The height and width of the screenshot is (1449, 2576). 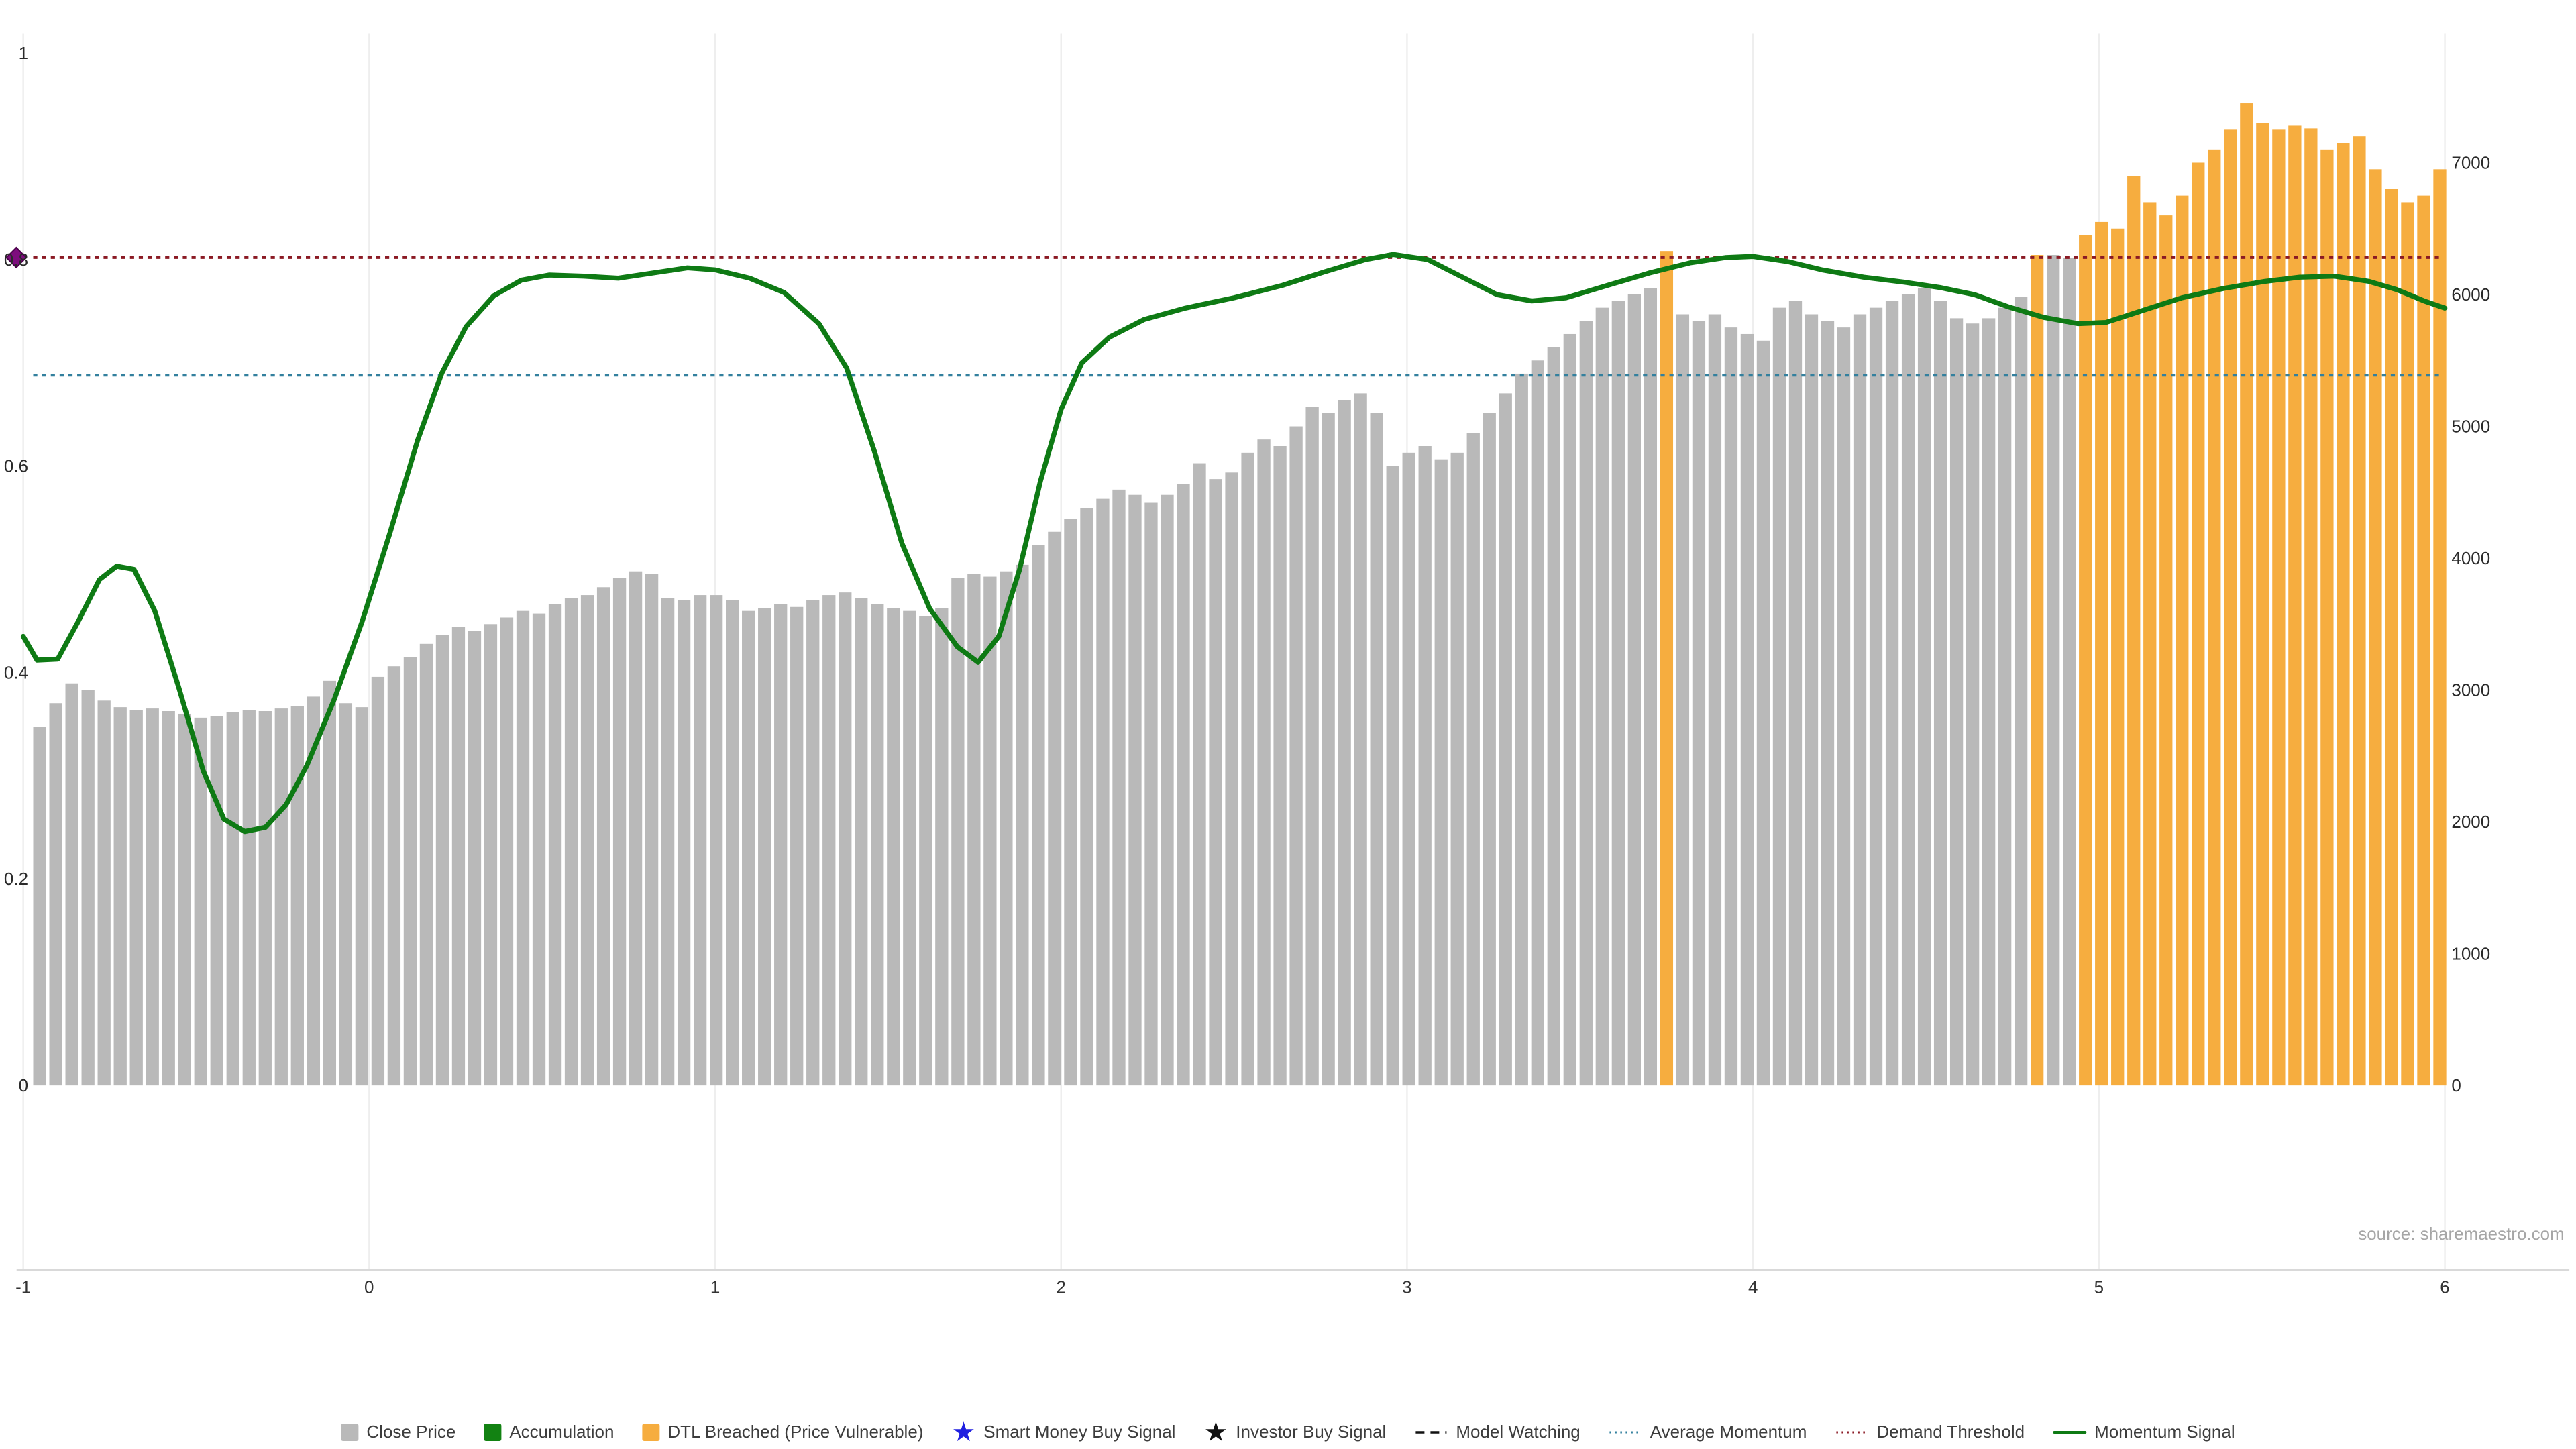 What do you see at coordinates (2470, 294) in the screenshot?
I see `right-tick-label: 6000` at bounding box center [2470, 294].